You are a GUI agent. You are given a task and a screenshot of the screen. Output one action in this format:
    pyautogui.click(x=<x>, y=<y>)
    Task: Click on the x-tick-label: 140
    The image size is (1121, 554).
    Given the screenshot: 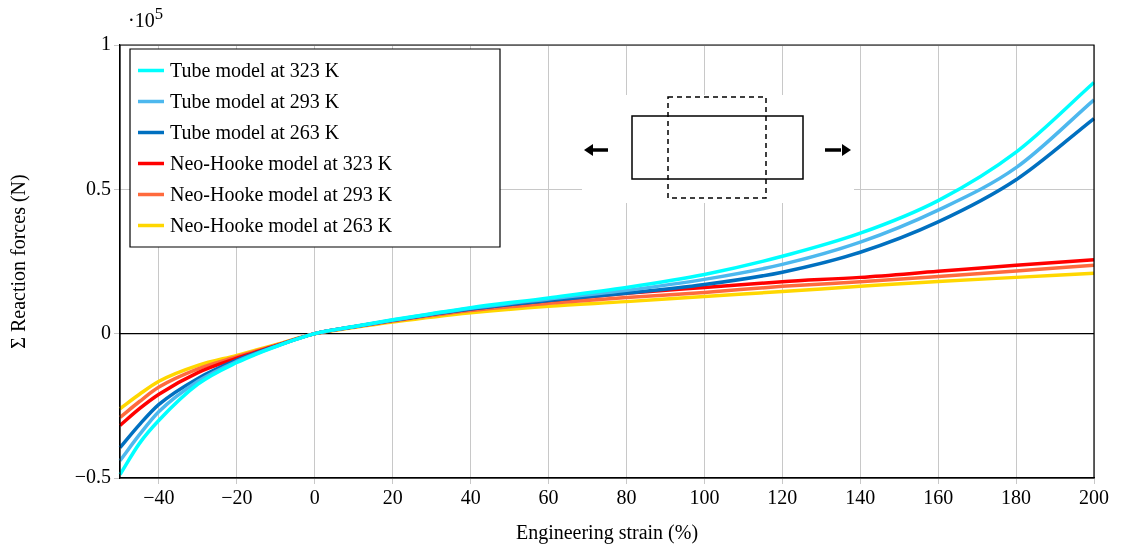 What is the action you would take?
    pyautogui.click(x=860, y=497)
    